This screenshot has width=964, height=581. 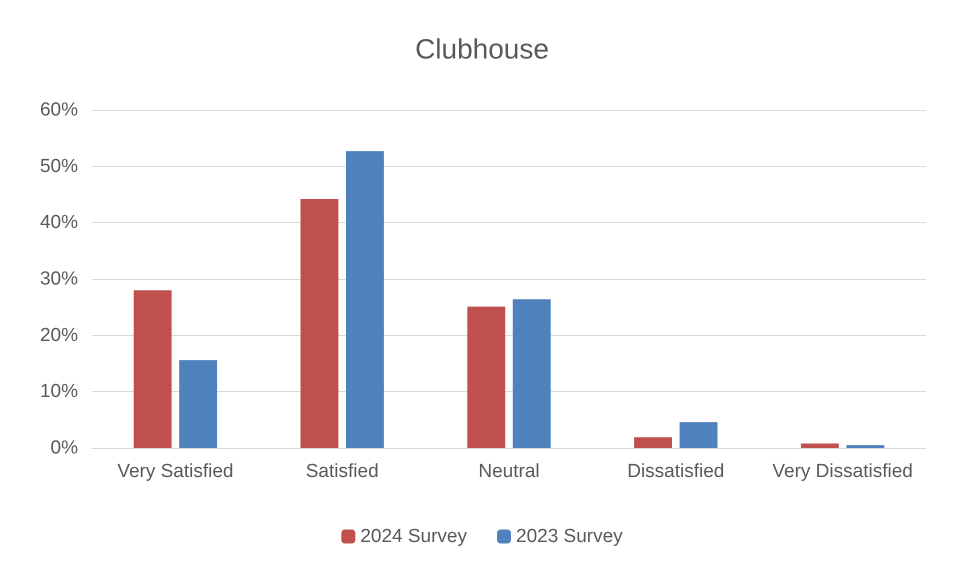 I want to click on y-tick-label: 0%, so click(x=64, y=448).